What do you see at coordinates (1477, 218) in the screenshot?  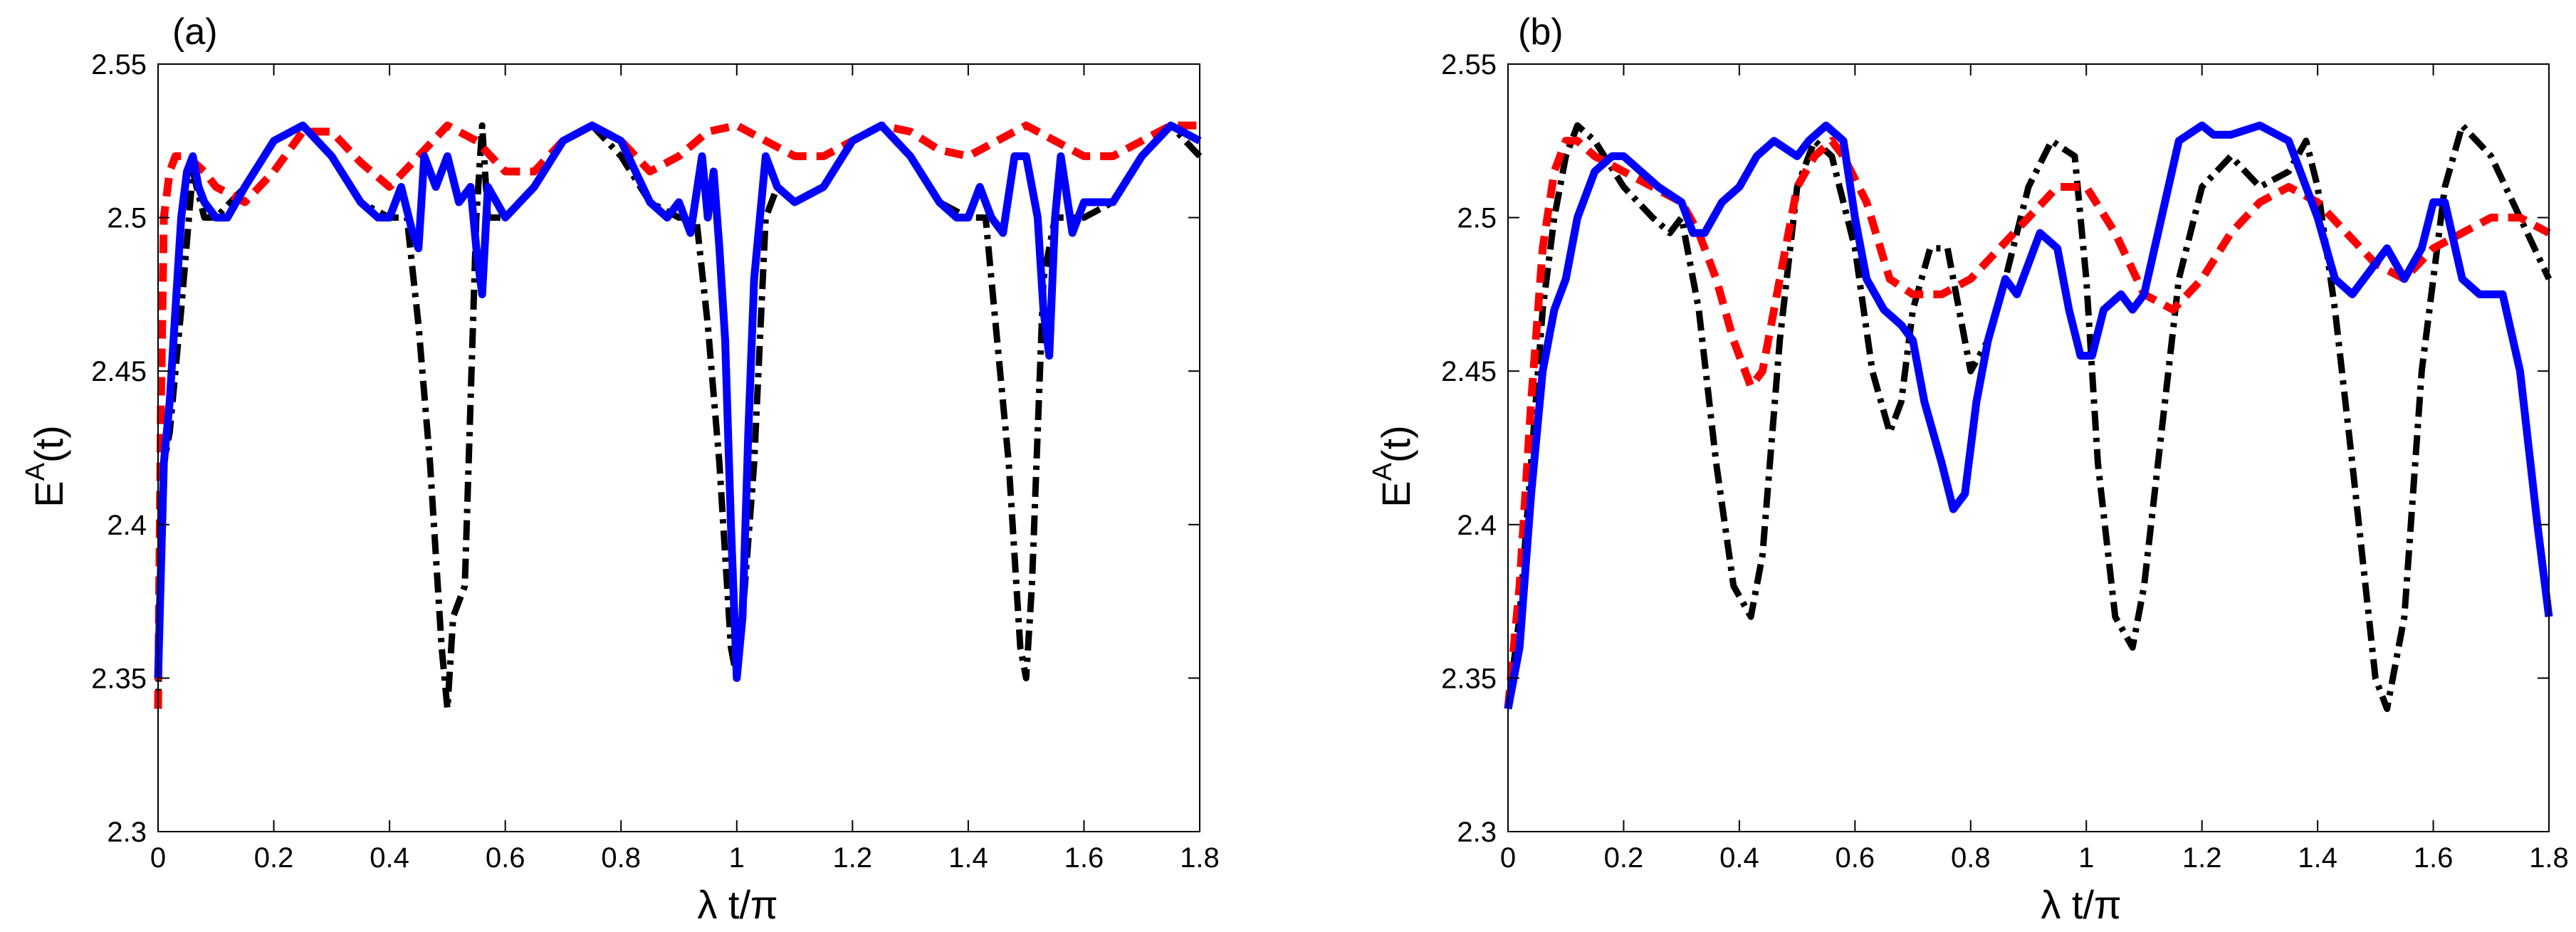 I see `panel-b-ytick-label: 2.5` at bounding box center [1477, 218].